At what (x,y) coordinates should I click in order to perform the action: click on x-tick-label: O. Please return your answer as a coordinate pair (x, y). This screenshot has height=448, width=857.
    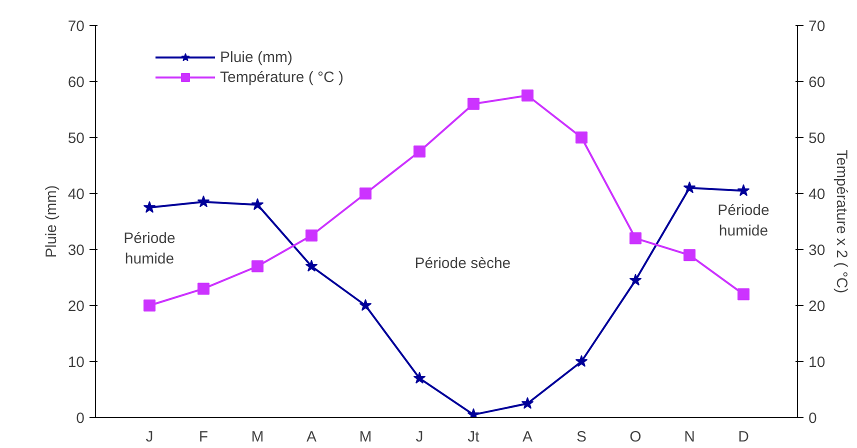
    Looking at the image, I should click on (636, 437).